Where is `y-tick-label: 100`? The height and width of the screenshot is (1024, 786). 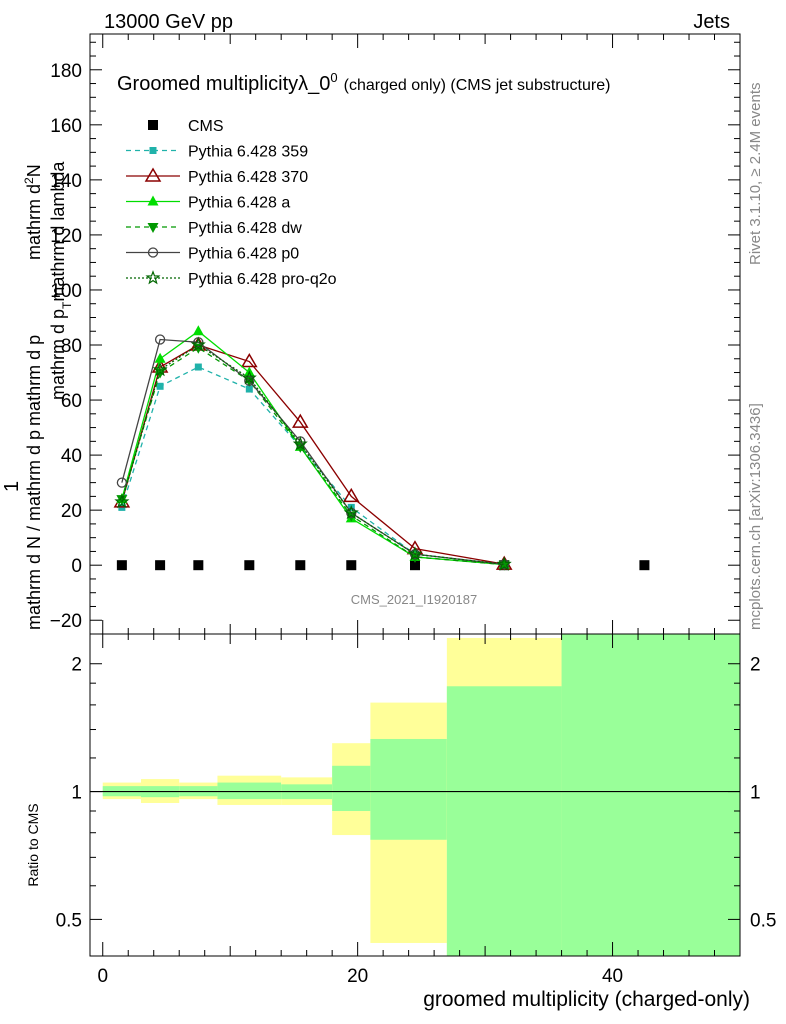
y-tick-label: 100 is located at coordinates (66, 291).